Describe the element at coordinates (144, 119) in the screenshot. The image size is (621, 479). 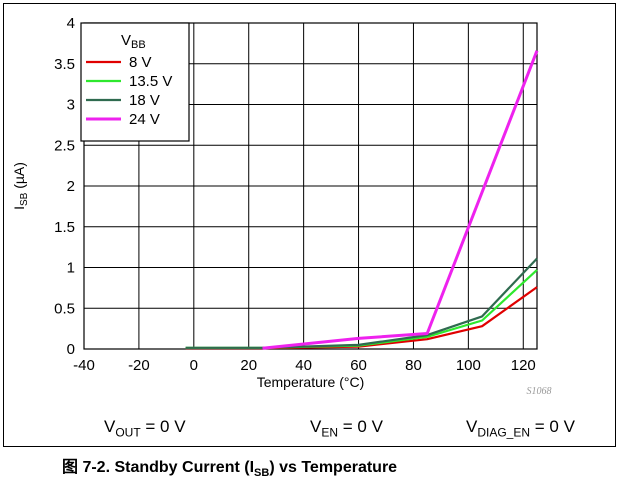
I see `legend-entry: 24 V` at that location.